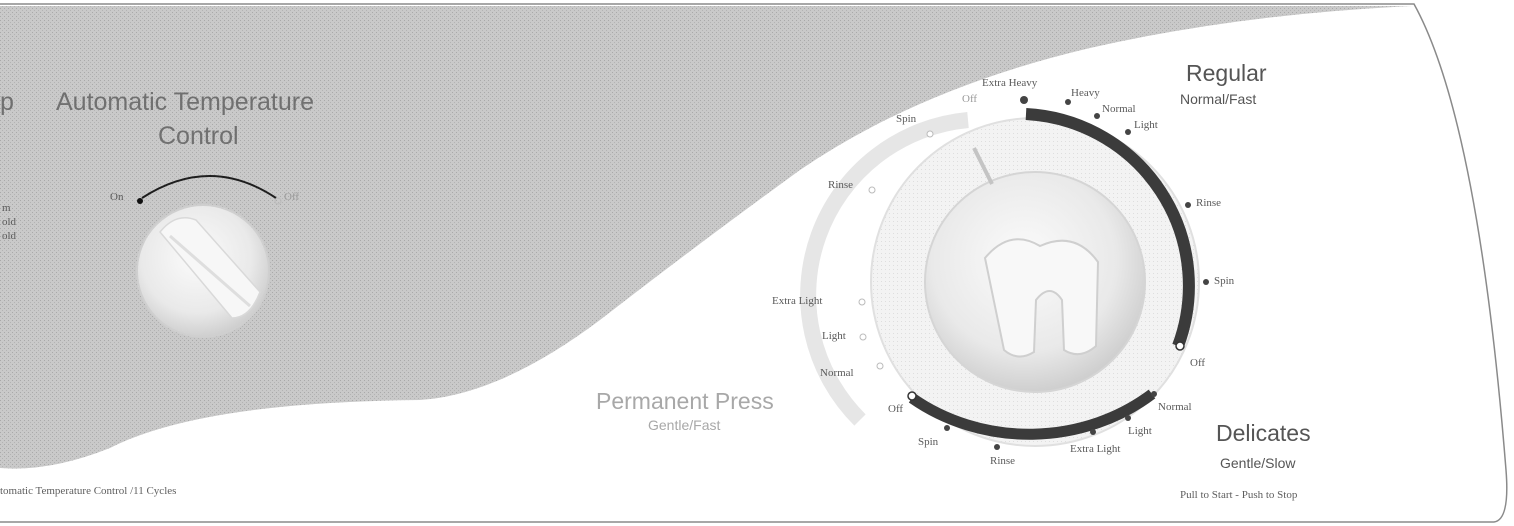 This screenshot has height=526, width=1514. What do you see at coordinates (797, 301) in the screenshot?
I see `pp-extra-light: Extra Light` at bounding box center [797, 301].